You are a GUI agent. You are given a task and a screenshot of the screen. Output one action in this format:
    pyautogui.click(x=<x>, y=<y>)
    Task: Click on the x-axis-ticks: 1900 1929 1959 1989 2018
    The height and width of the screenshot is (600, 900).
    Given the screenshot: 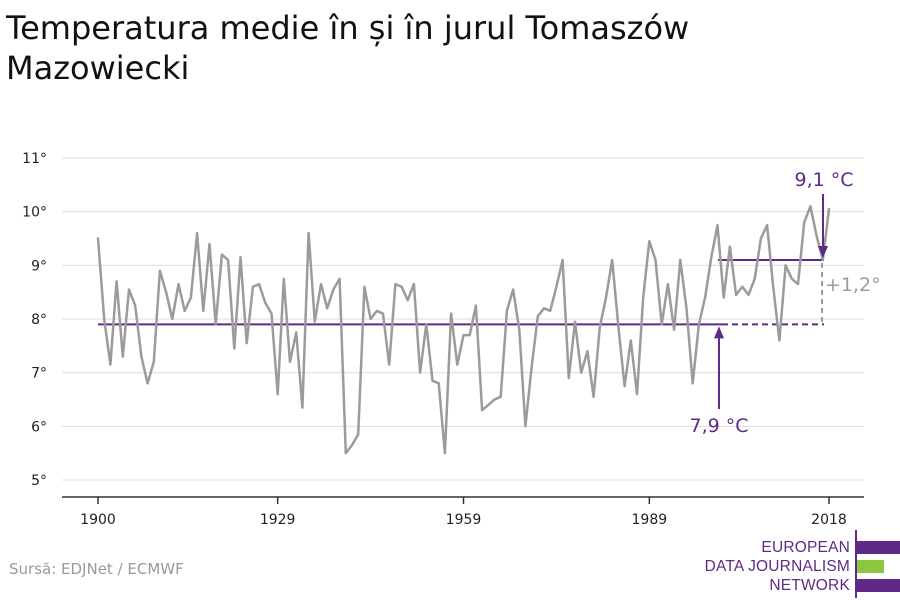 What is the action you would take?
    pyautogui.click(x=463, y=512)
    